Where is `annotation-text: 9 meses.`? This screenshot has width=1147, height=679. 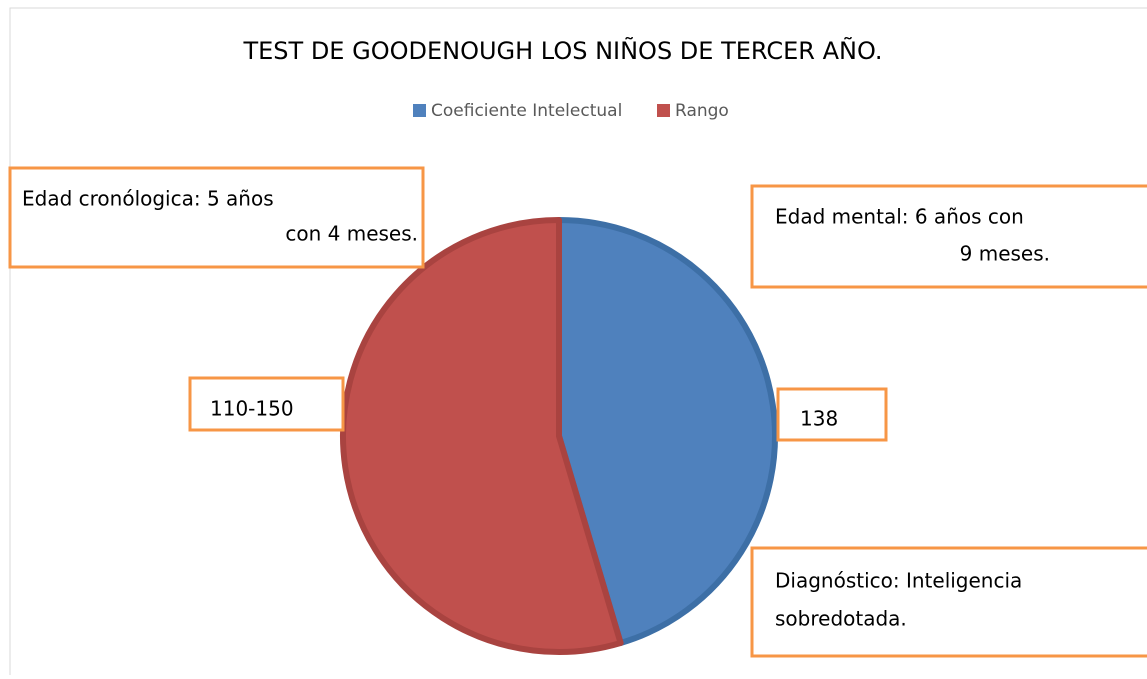
annotation-text: 9 meses. is located at coordinates (1005, 254).